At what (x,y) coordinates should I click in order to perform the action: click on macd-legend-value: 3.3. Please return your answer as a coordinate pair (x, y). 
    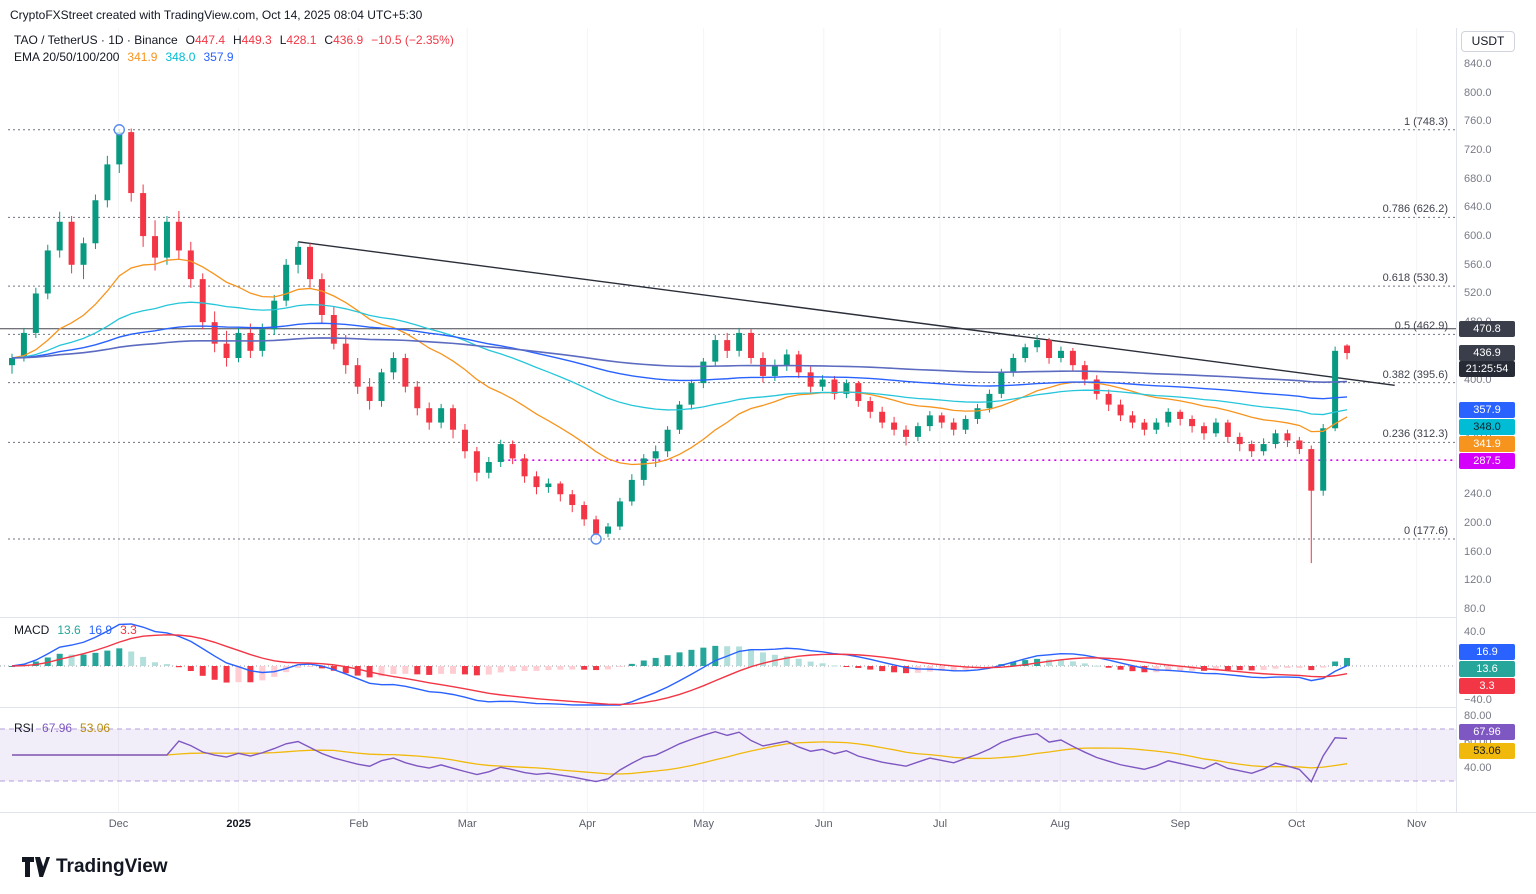
    Looking at the image, I should click on (128, 630).